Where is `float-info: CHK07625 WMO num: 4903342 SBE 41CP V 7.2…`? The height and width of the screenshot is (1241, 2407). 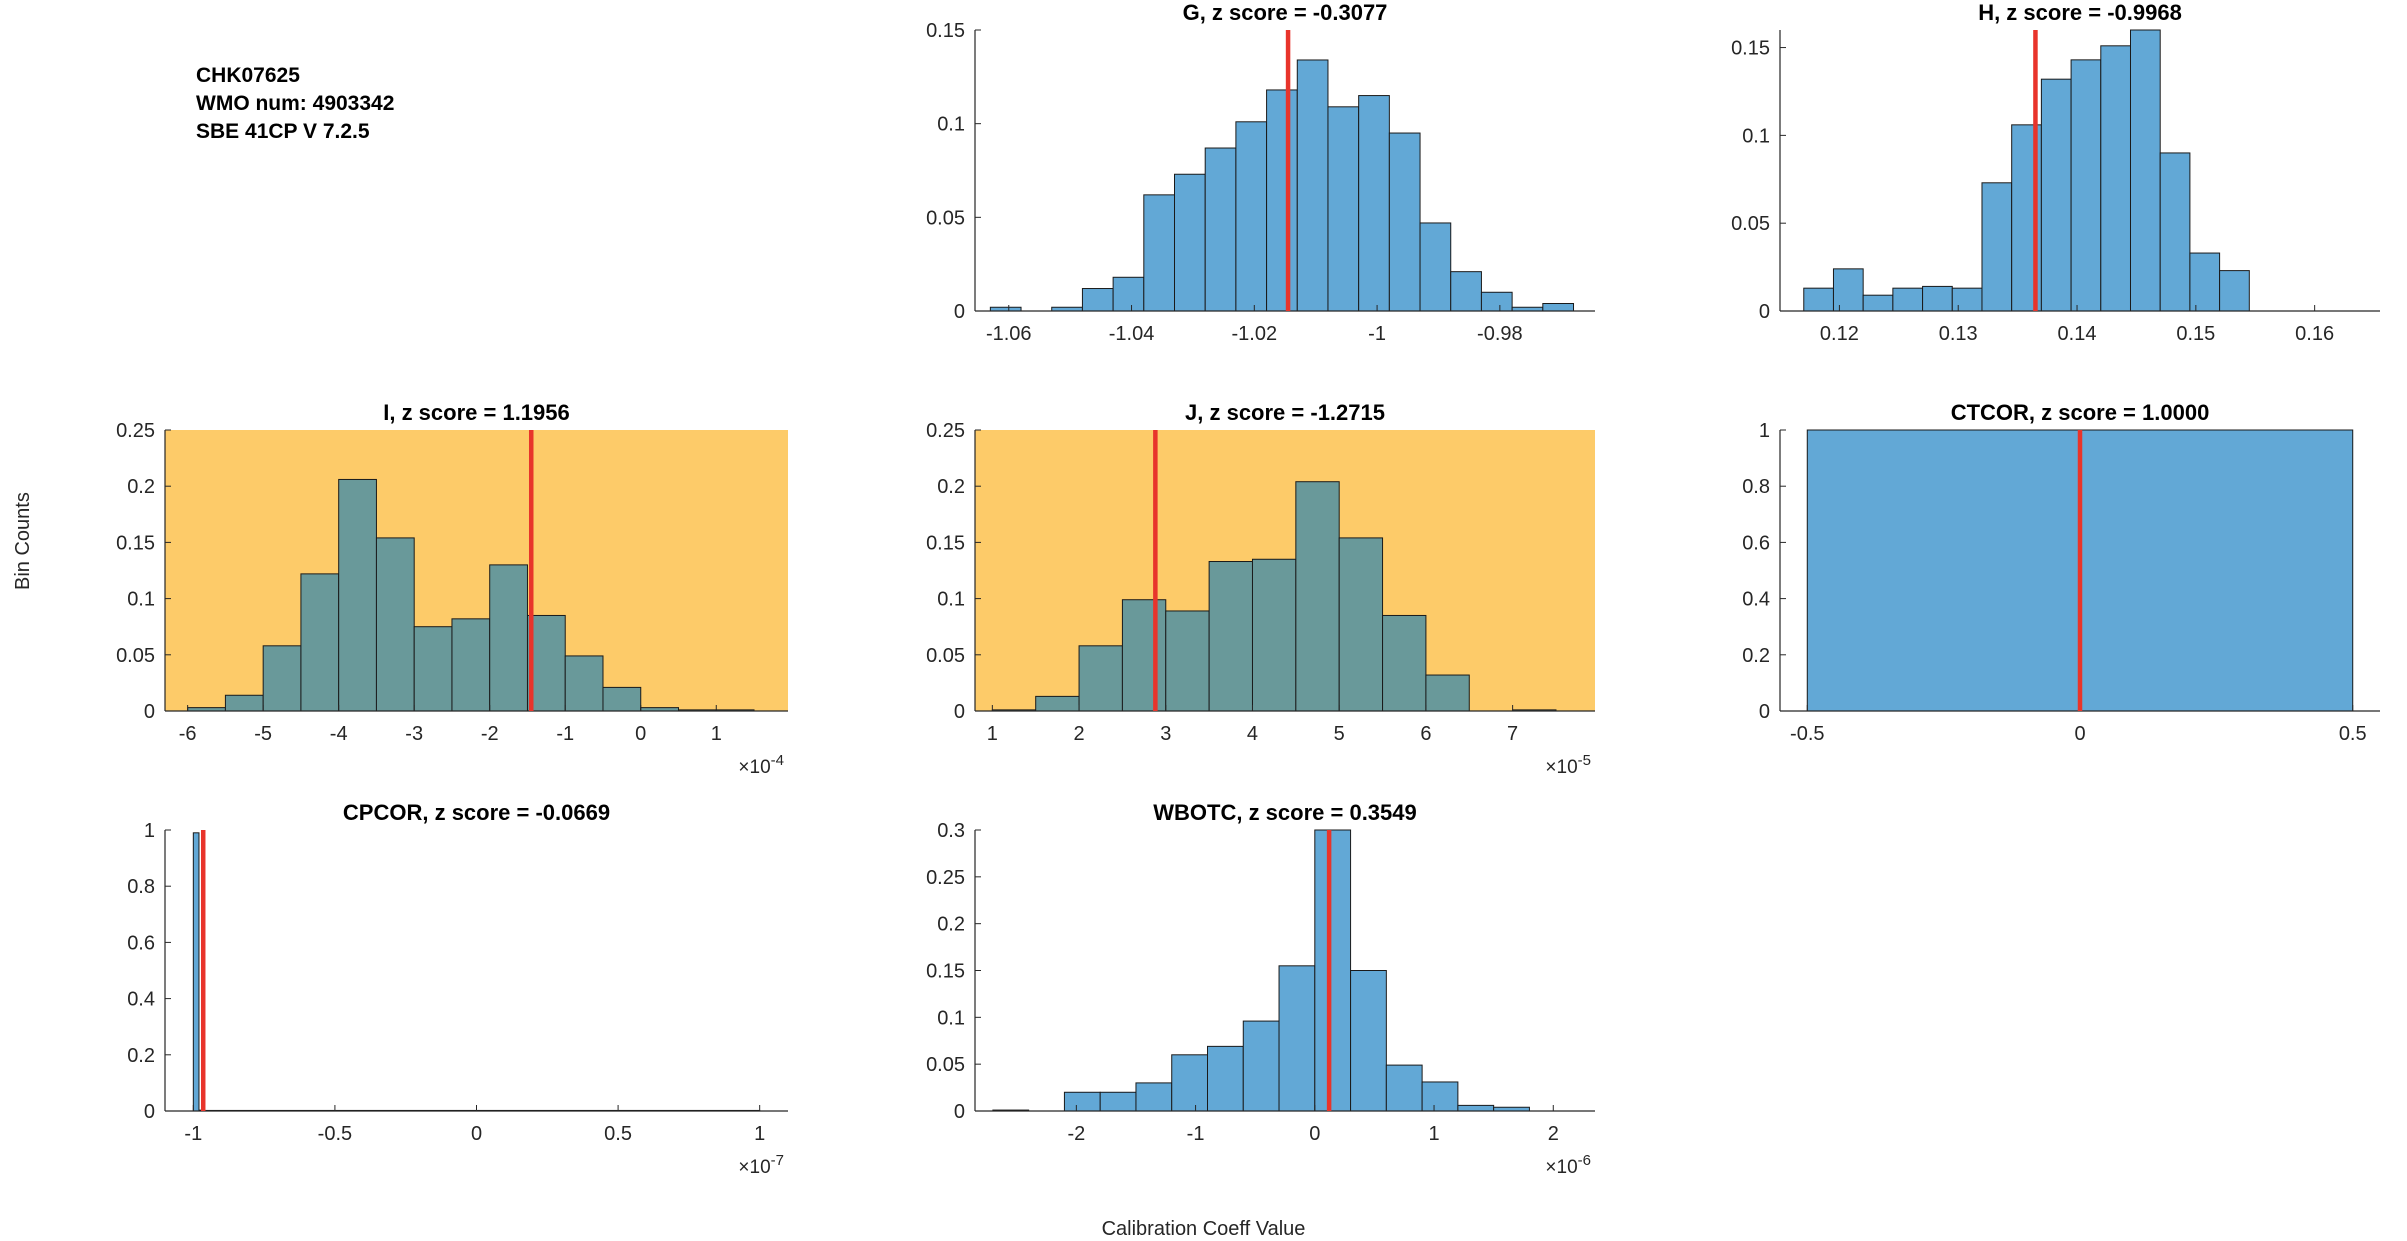
float-info: CHK07625 WMO num: 4903342 SBE 41CP V 7.2… is located at coordinates (295, 104).